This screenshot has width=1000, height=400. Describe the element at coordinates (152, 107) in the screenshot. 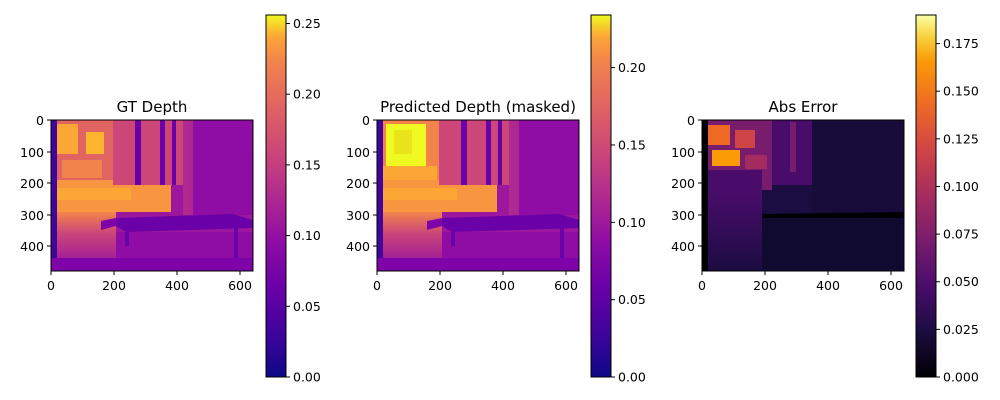

I see `panel-title: GT Depth` at that location.